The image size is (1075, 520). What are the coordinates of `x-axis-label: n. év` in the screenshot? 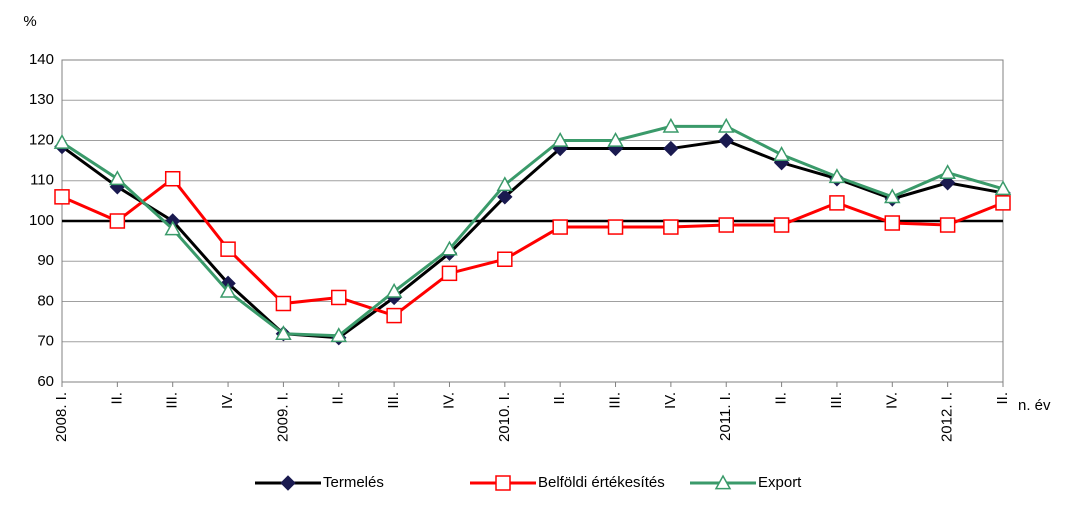 It's located at (1034, 405).